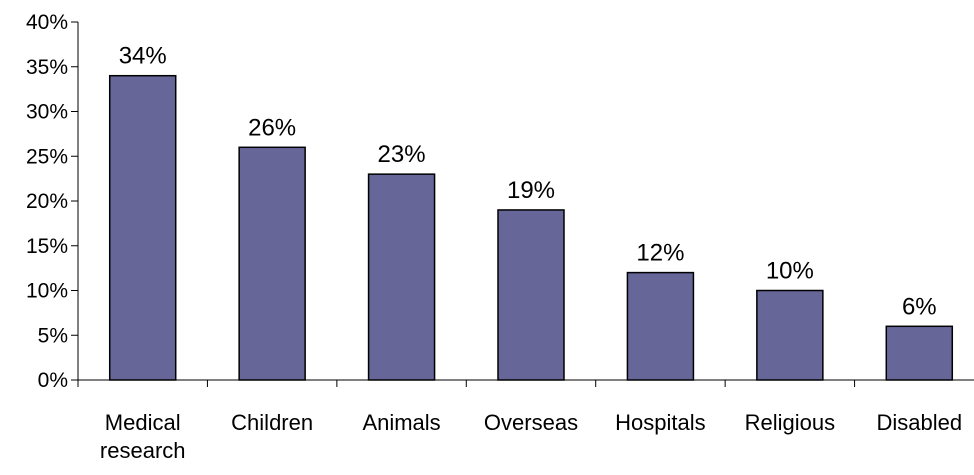 This screenshot has width=974, height=475. What do you see at coordinates (53, 380) in the screenshot?
I see `y-tick-label: 0%` at bounding box center [53, 380].